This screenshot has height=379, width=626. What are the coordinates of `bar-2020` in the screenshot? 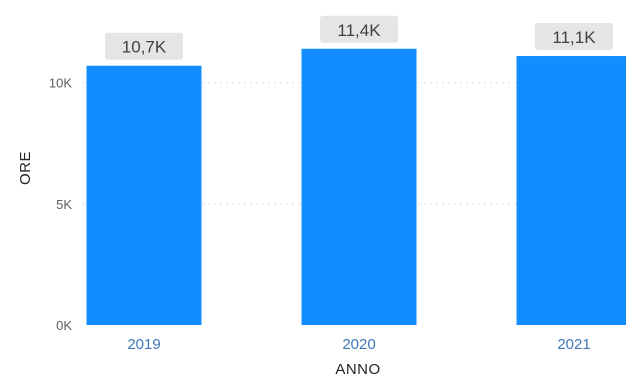 It's located at (359, 187).